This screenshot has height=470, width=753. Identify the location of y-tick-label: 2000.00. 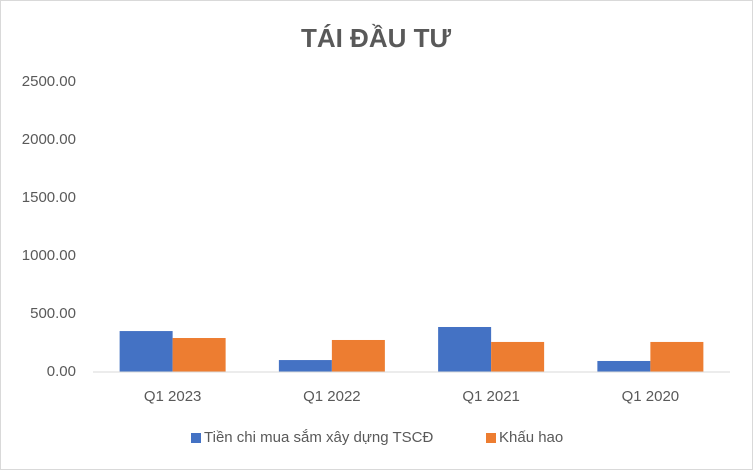
(49, 139).